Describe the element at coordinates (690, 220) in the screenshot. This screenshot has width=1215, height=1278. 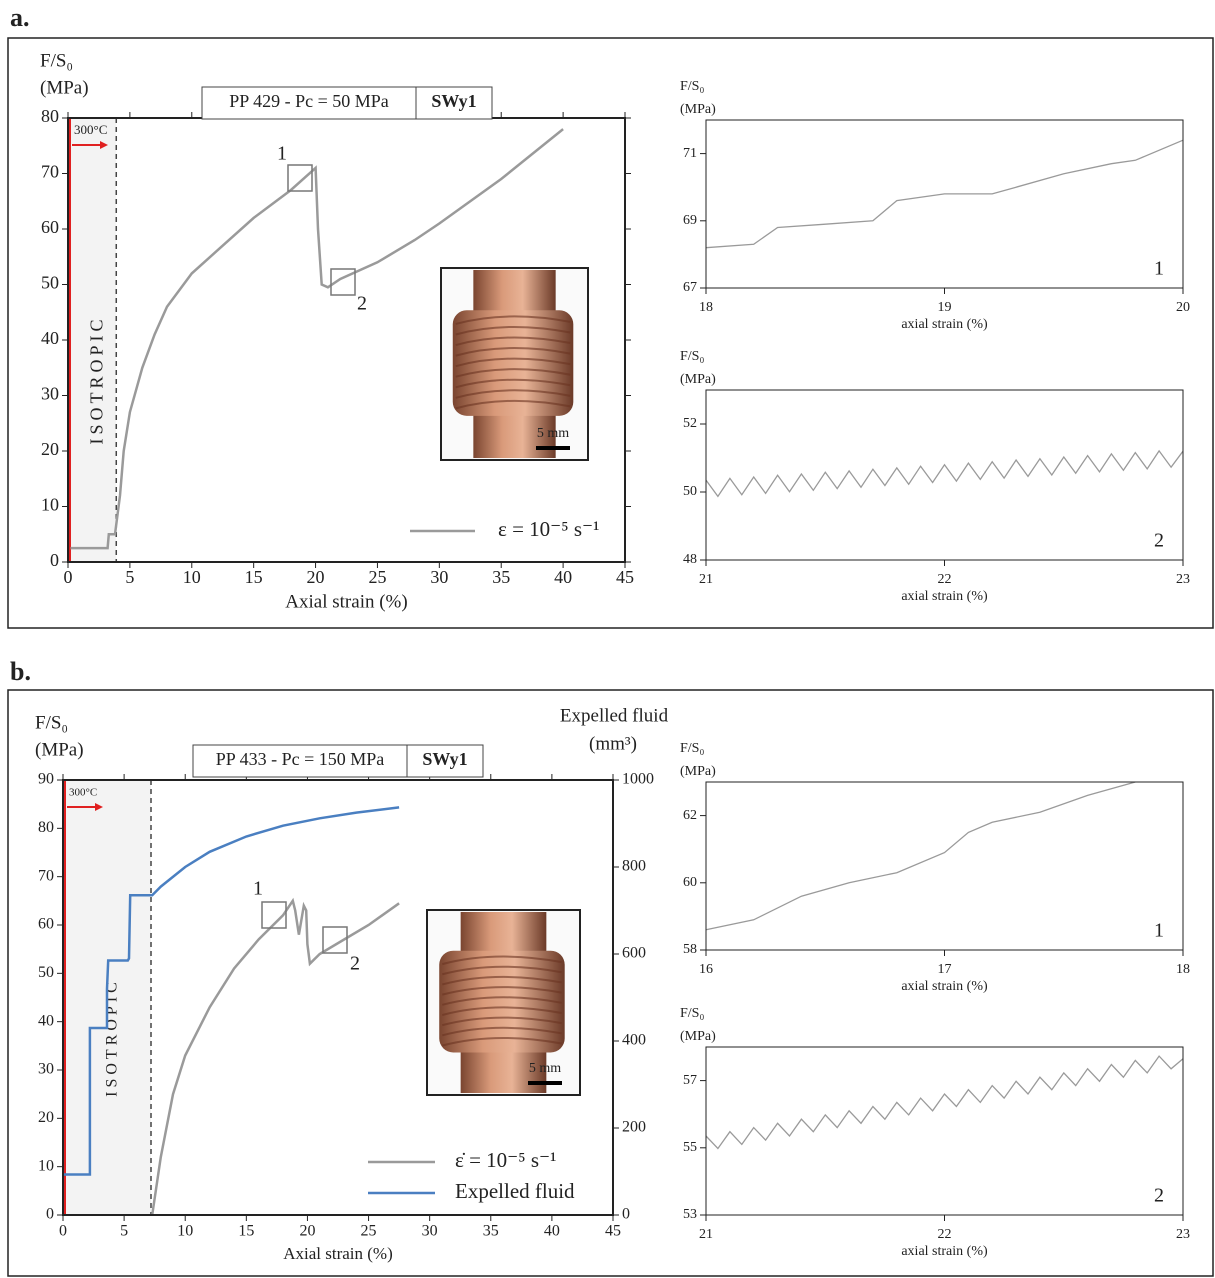
I see `y-tick-label: 69` at that location.